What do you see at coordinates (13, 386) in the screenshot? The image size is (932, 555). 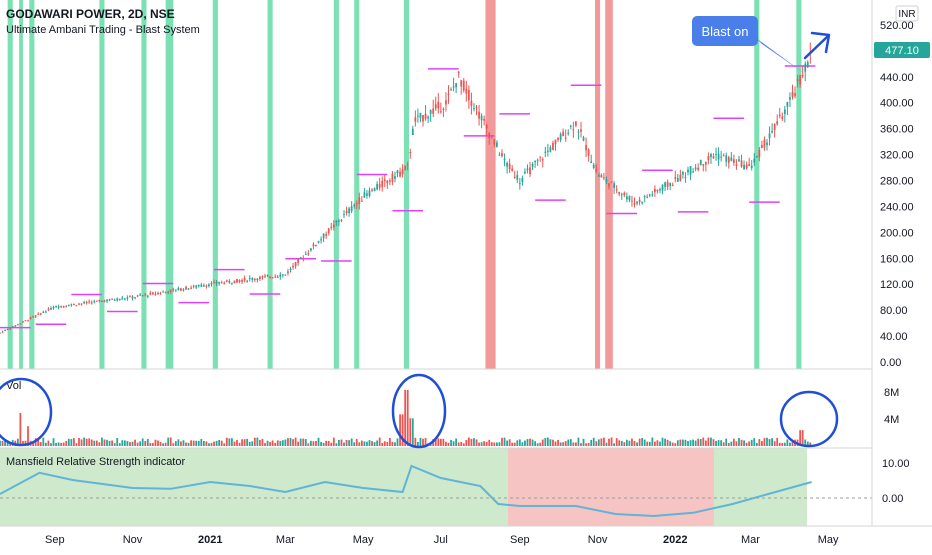 I see `volume-label: Vol` at bounding box center [13, 386].